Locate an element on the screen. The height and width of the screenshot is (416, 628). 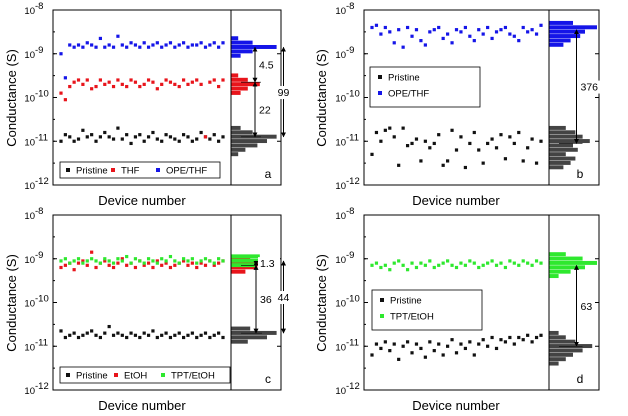
y-tick-exponent: -10 is located at coordinates (353, 94).